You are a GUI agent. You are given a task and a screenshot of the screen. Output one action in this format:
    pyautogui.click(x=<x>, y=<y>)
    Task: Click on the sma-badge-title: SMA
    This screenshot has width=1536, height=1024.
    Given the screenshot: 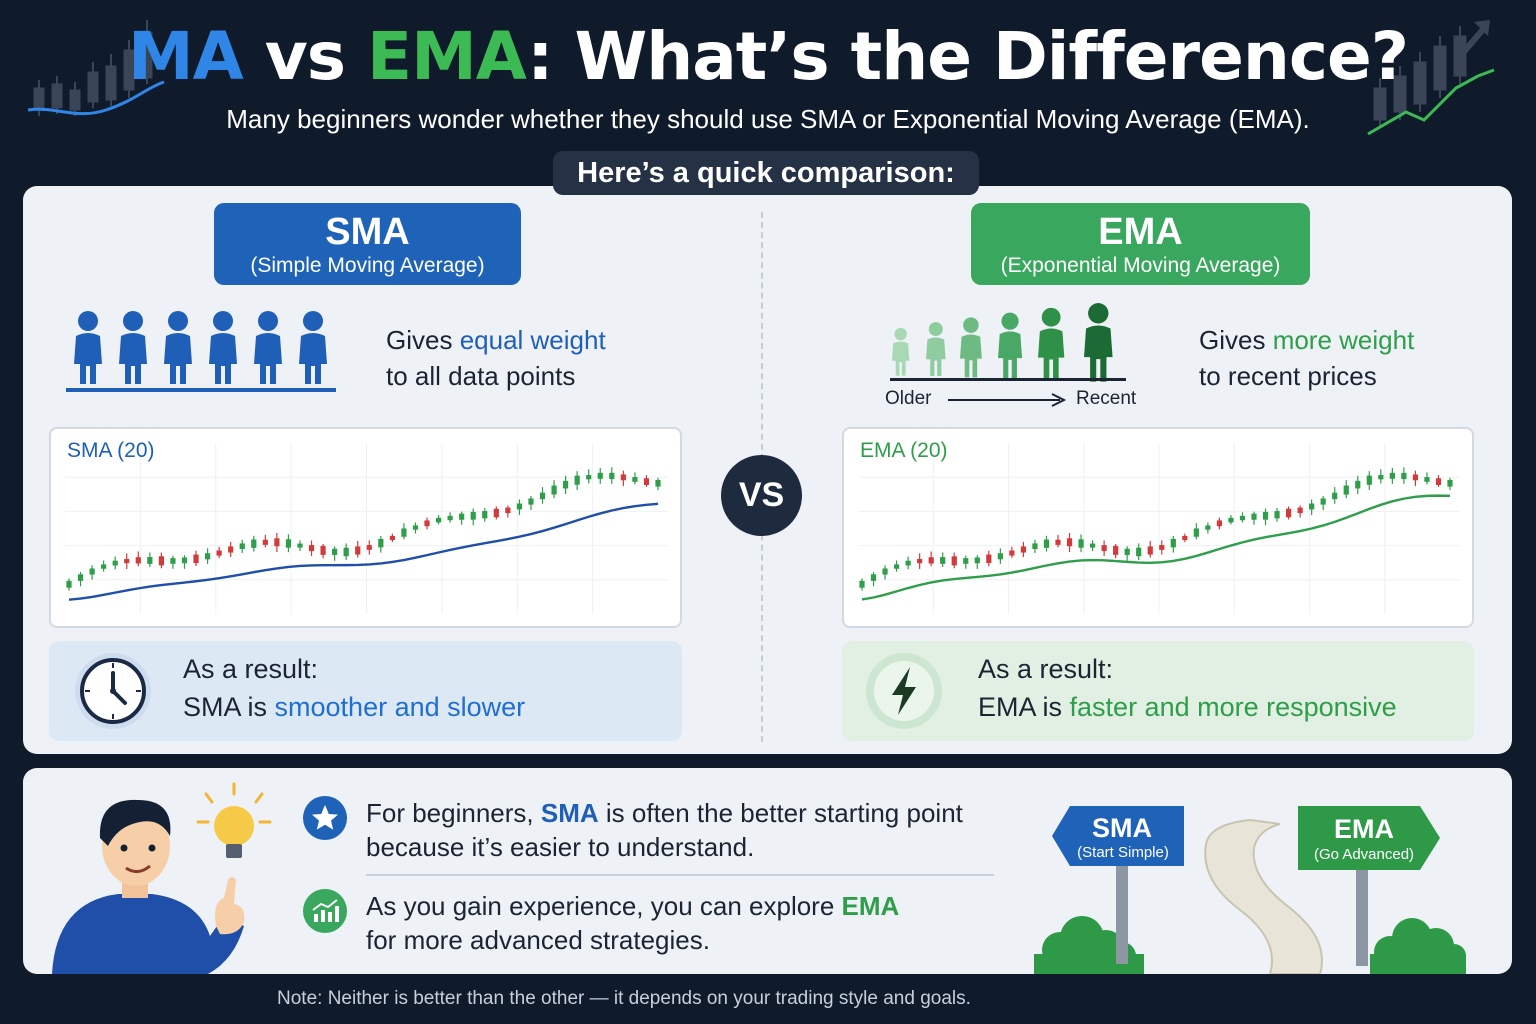 What is the action you would take?
    pyautogui.click(x=367, y=232)
    